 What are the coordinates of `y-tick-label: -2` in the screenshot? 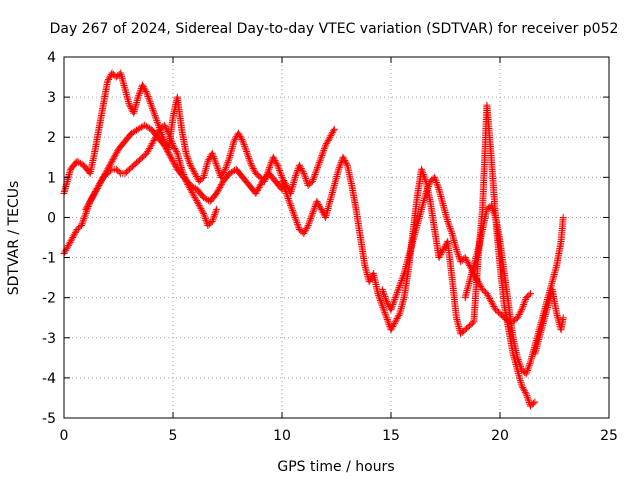 It's located at (49, 299).